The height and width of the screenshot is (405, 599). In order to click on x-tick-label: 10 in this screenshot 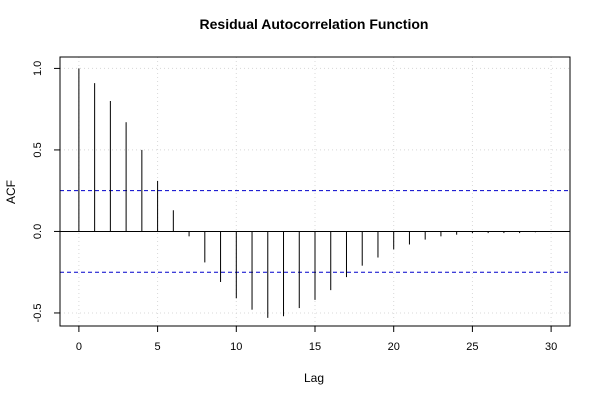, I will do `click(236, 347)`.